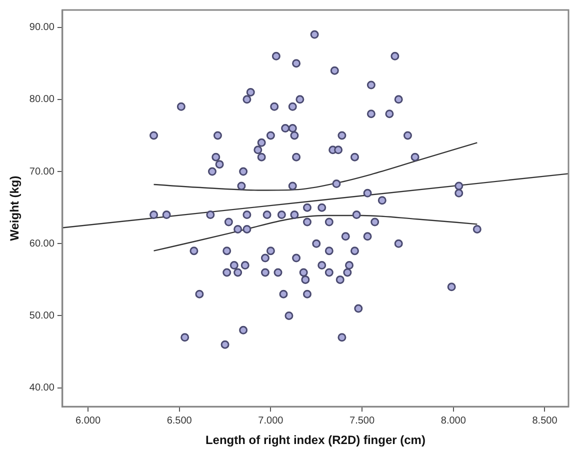  I want to click on x-tick-label: 7.500, so click(362, 420).